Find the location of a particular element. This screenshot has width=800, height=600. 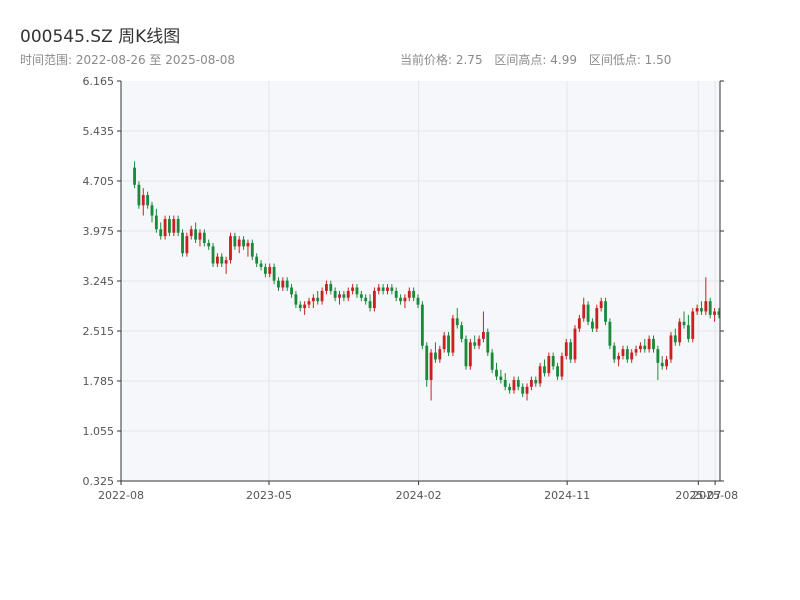

y-tick-label: 1.055 is located at coordinates (99, 431).